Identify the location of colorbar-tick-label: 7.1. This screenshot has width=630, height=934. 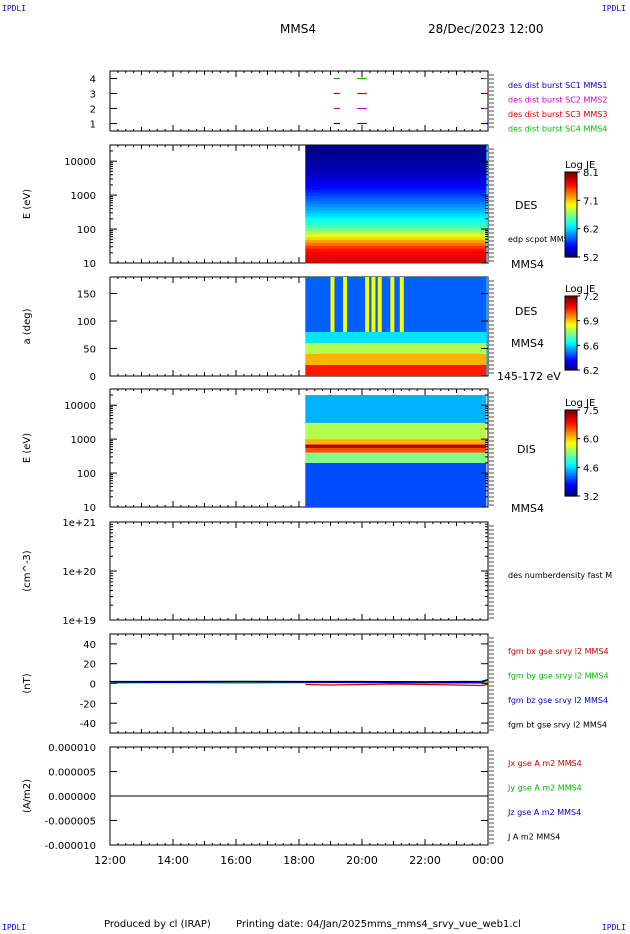
(591, 201).